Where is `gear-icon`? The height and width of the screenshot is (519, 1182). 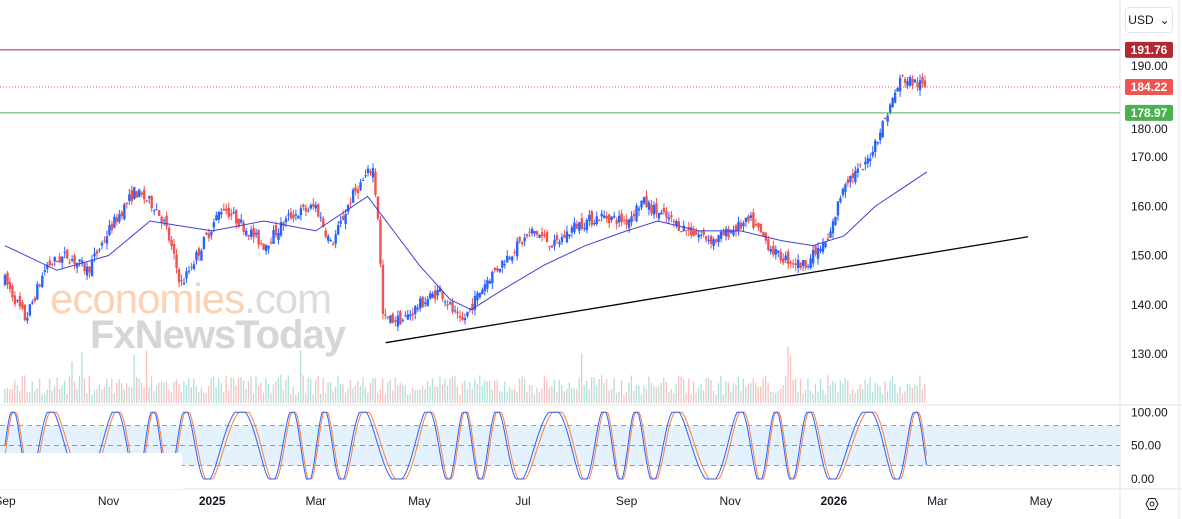
gear-icon is located at coordinates (1152, 504).